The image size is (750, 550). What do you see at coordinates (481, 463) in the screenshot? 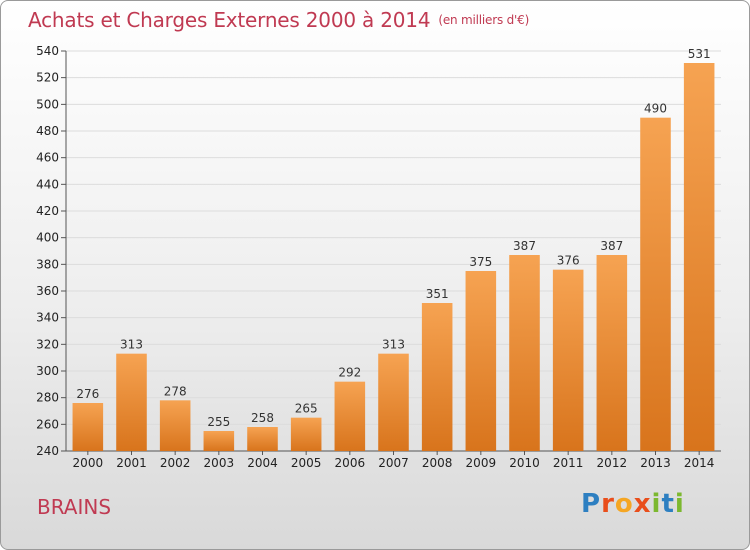
I see `x-tick-label: 2009` at bounding box center [481, 463].